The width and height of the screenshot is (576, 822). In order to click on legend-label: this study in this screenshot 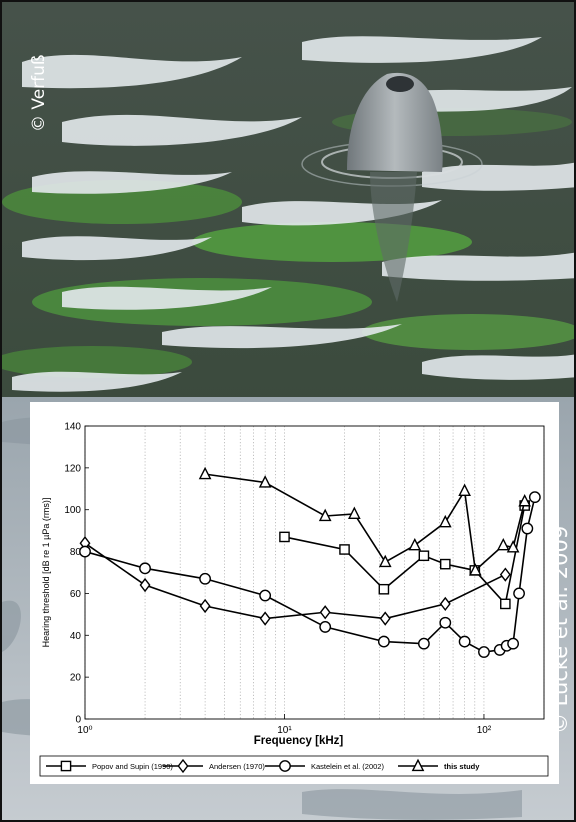, I will do `click(462, 766)`.